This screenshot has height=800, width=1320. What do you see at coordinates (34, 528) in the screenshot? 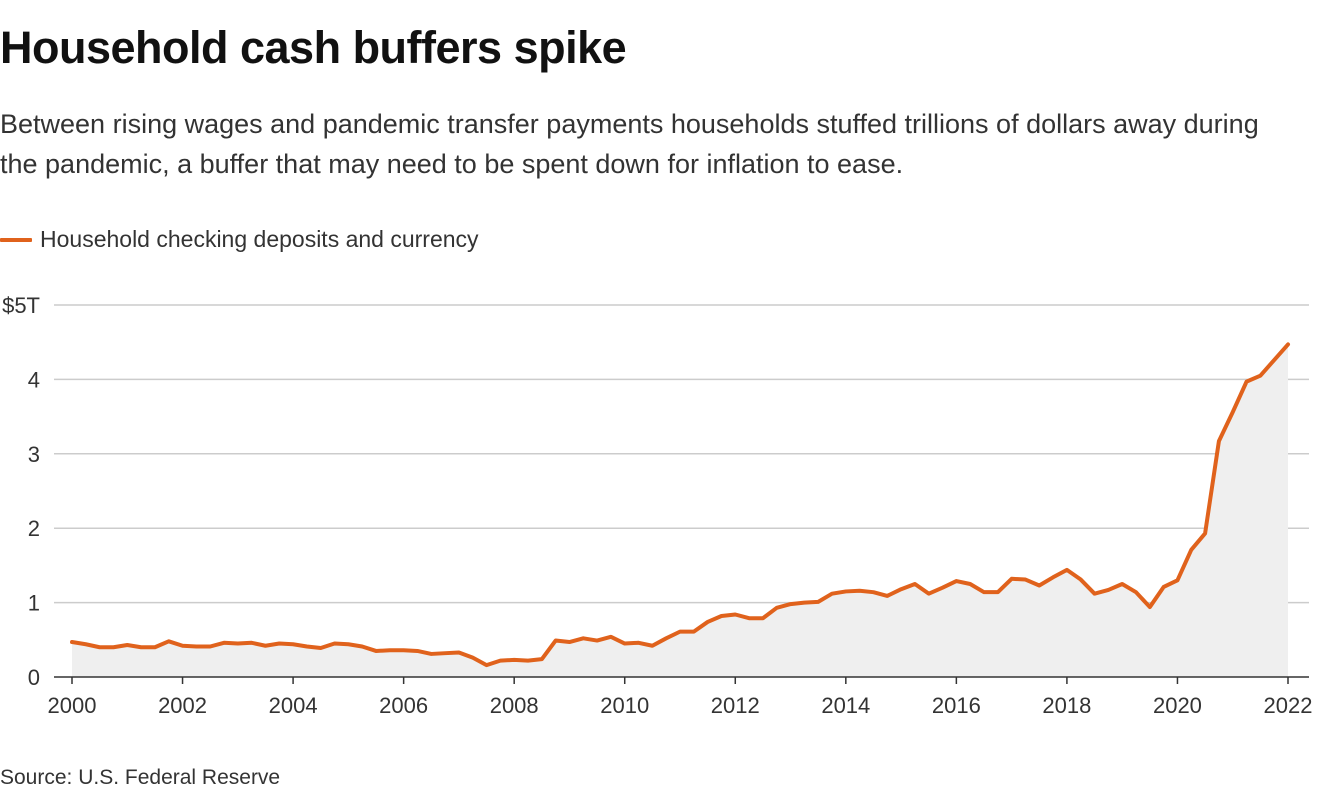
I see `y-tick-label: 2` at bounding box center [34, 528].